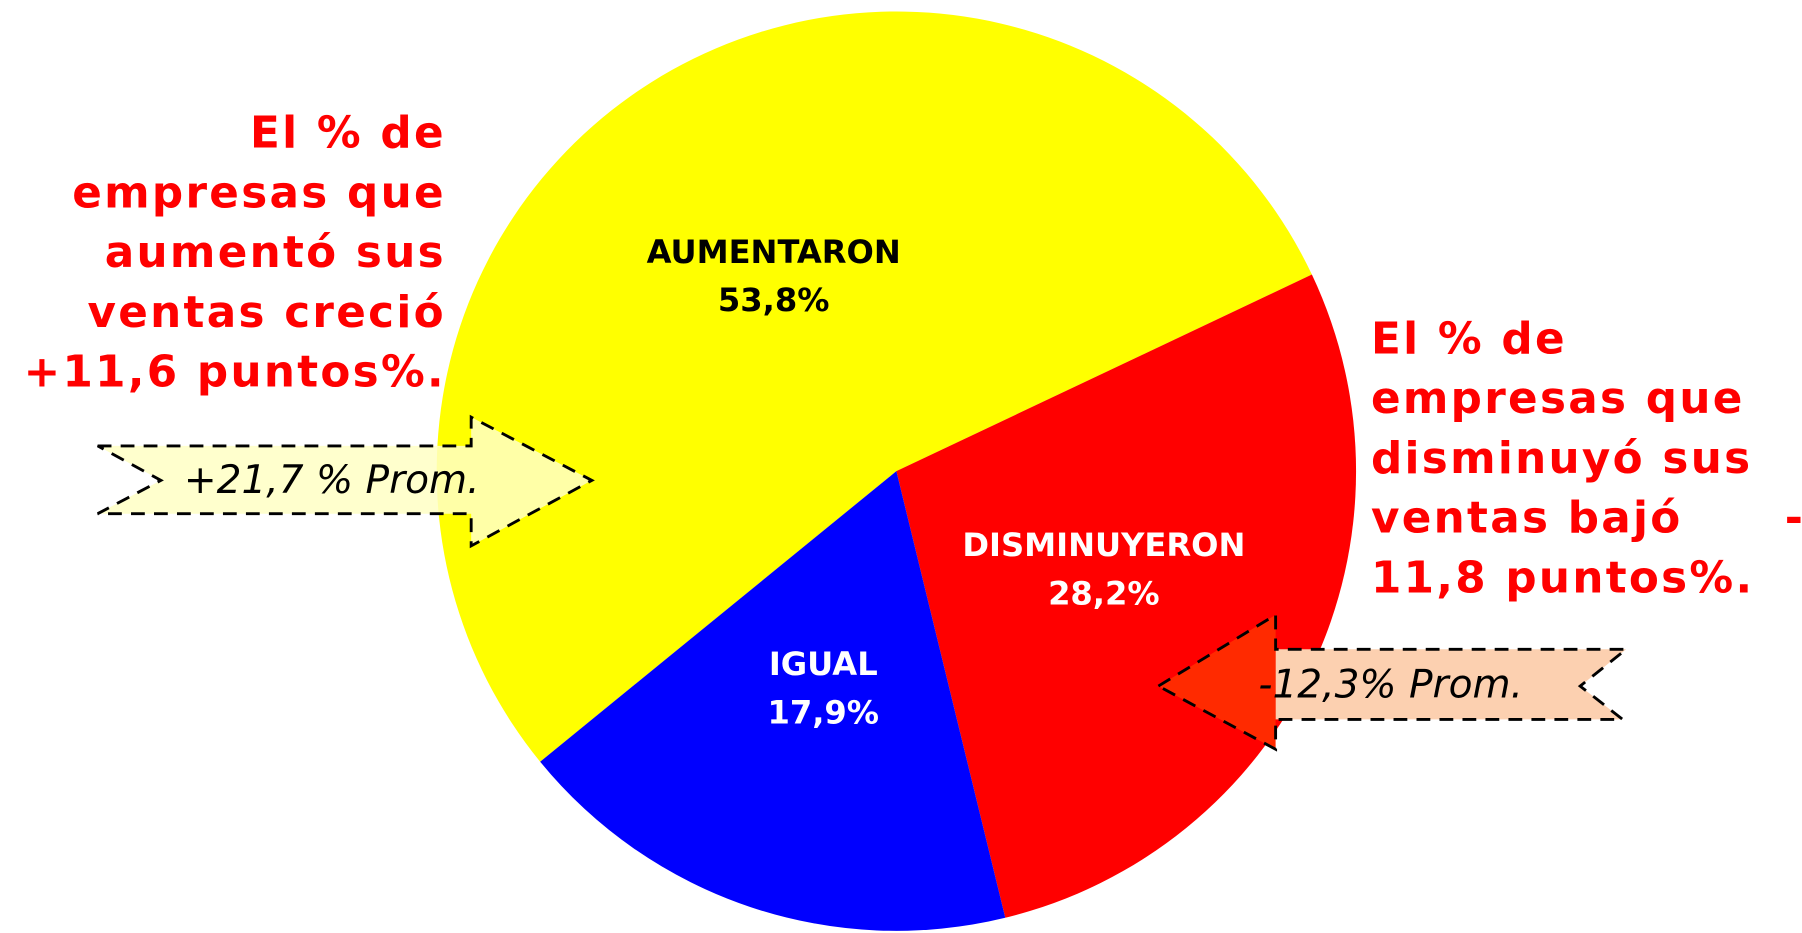 The image size is (1802, 933). I want to click on slice-category: IGUAL, so click(823, 664).